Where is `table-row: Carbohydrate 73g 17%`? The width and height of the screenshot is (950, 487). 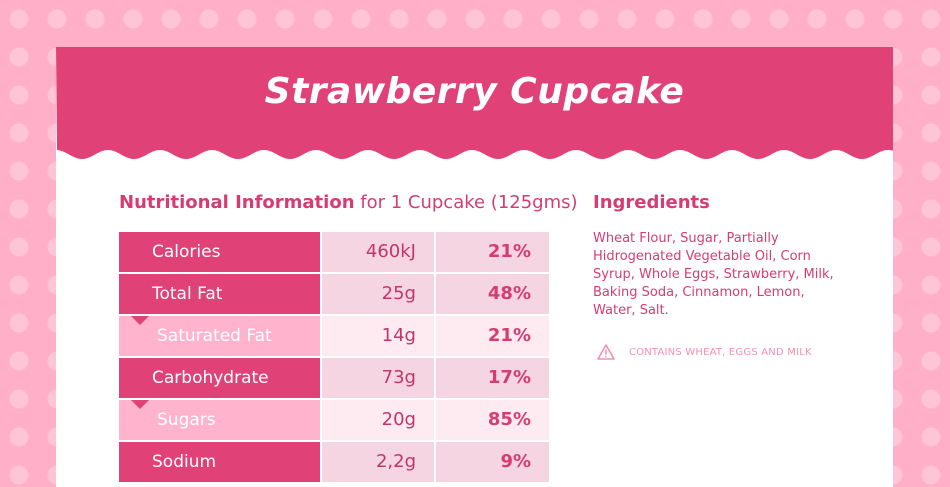 table-row: Carbohydrate 73g 17% is located at coordinates (334, 378).